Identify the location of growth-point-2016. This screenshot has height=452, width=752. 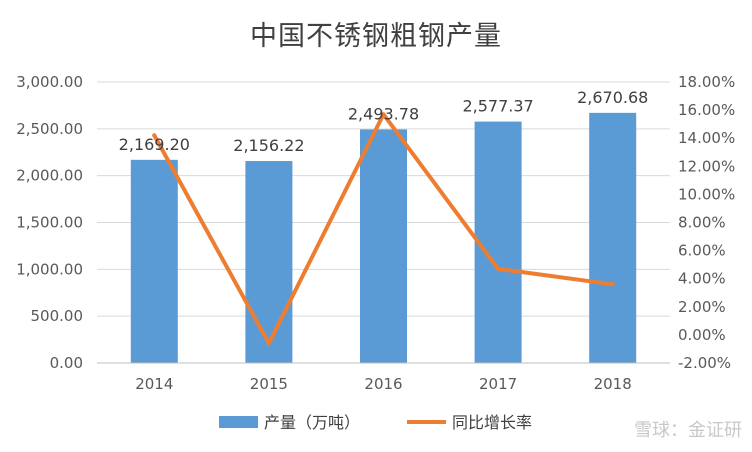
(383, 114).